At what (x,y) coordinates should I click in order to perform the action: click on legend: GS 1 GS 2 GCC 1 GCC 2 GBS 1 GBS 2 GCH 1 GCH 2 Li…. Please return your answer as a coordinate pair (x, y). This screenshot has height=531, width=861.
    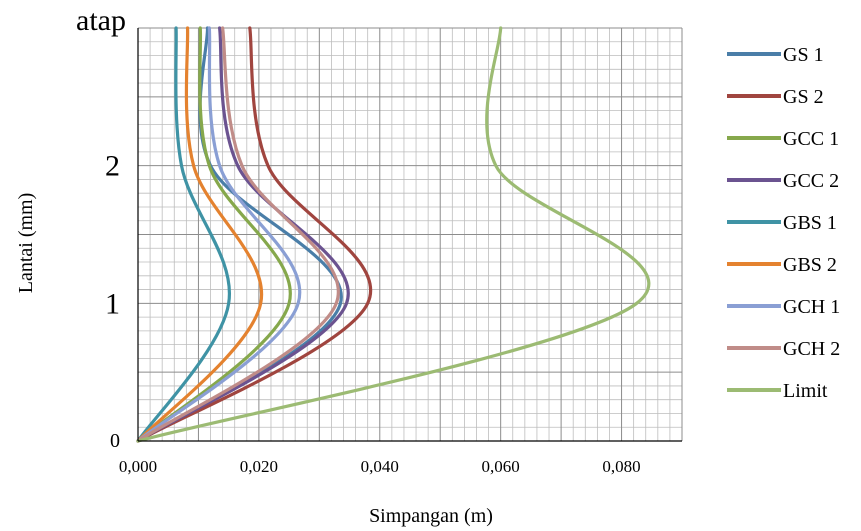
    Looking at the image, I should click on (783, 223).